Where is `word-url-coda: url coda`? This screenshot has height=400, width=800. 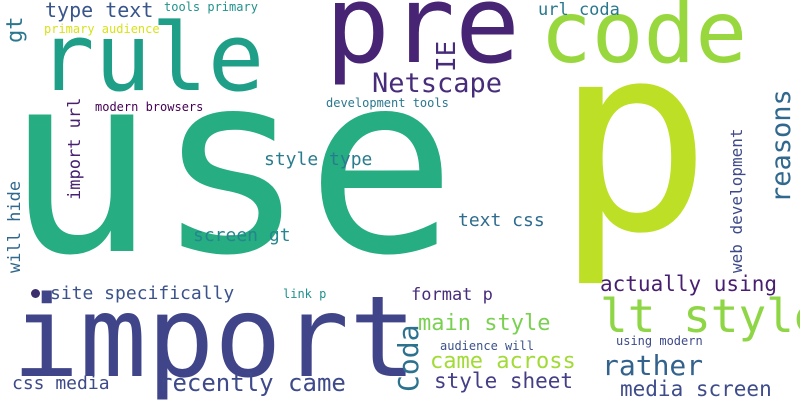 word-url-coda: url coda is located at coordinates (579, 10).